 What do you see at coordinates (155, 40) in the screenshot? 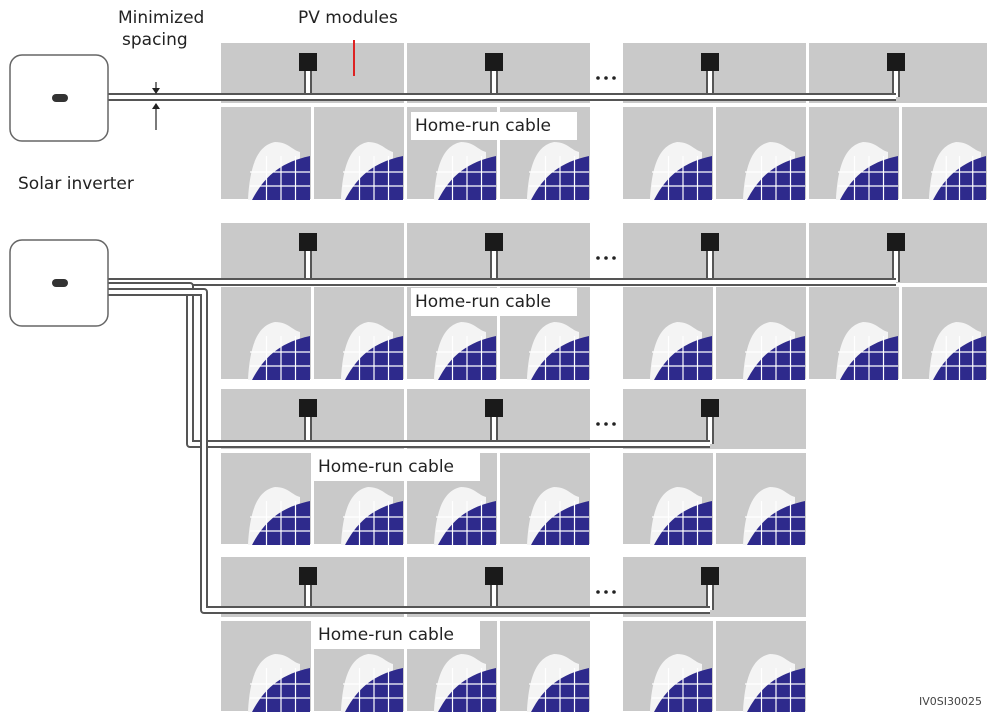
I see `spacing-label: spacing` at bounding box center [155, 40].